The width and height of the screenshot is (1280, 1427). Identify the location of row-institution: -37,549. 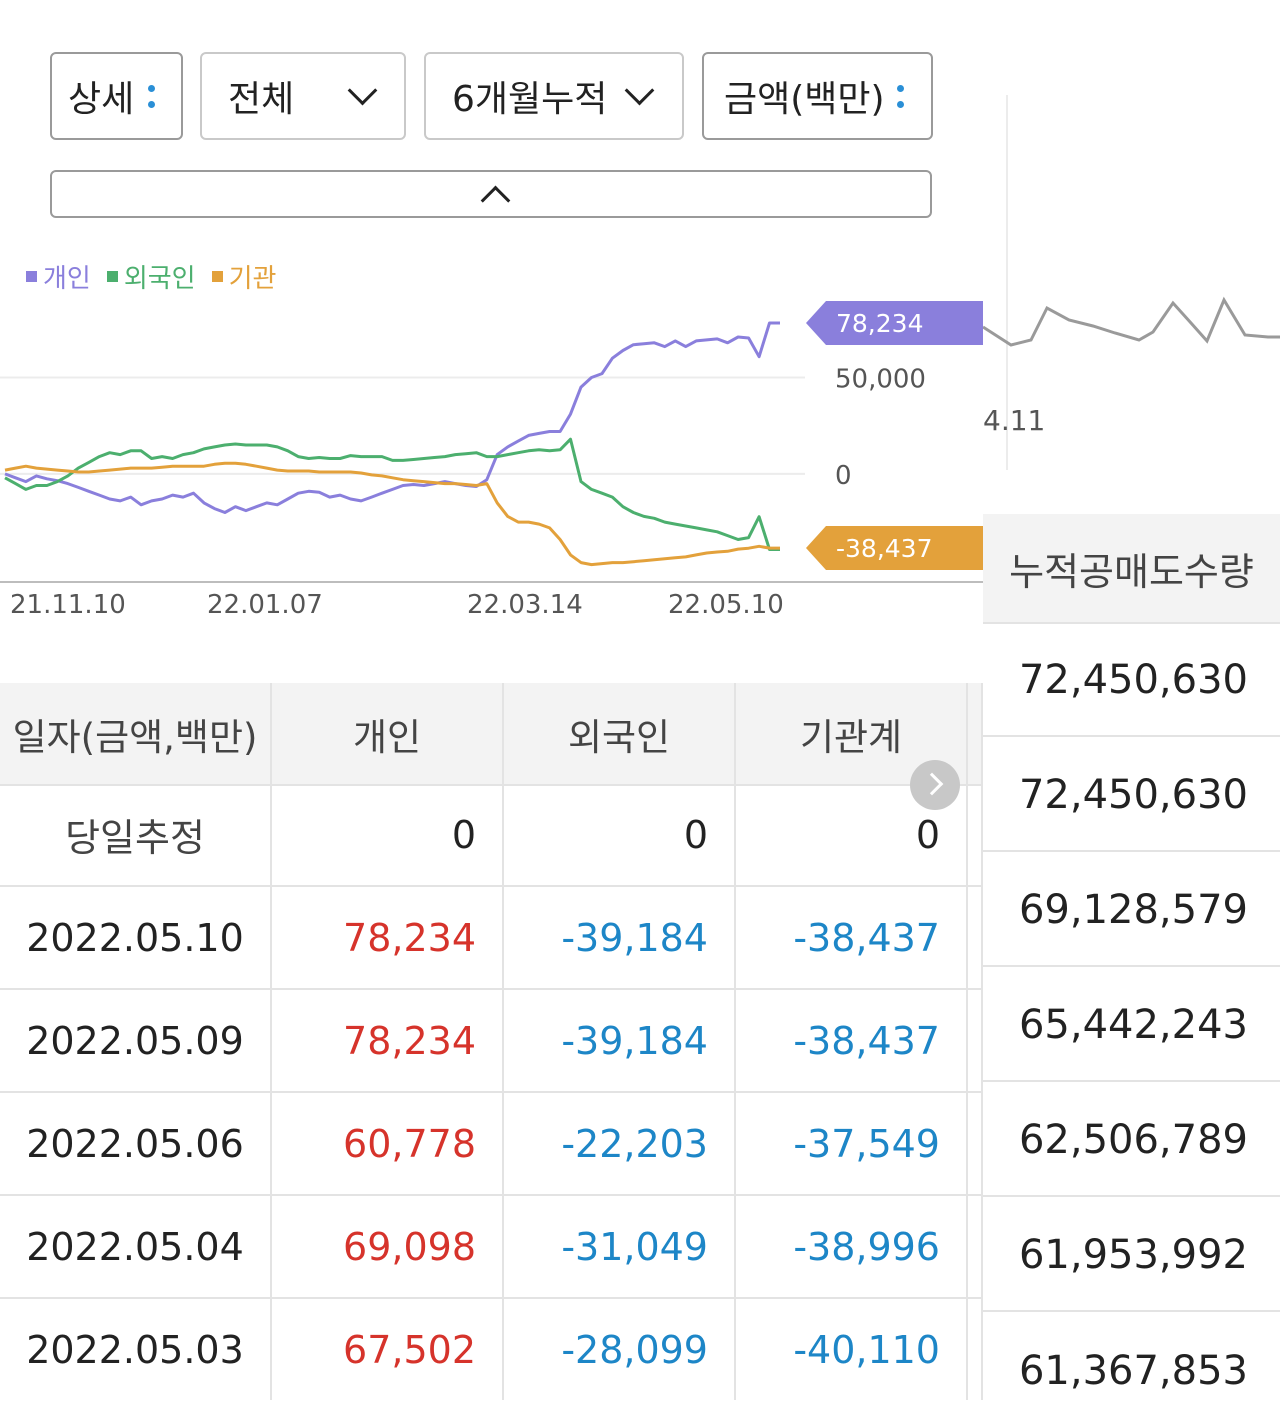
(852, 1143).